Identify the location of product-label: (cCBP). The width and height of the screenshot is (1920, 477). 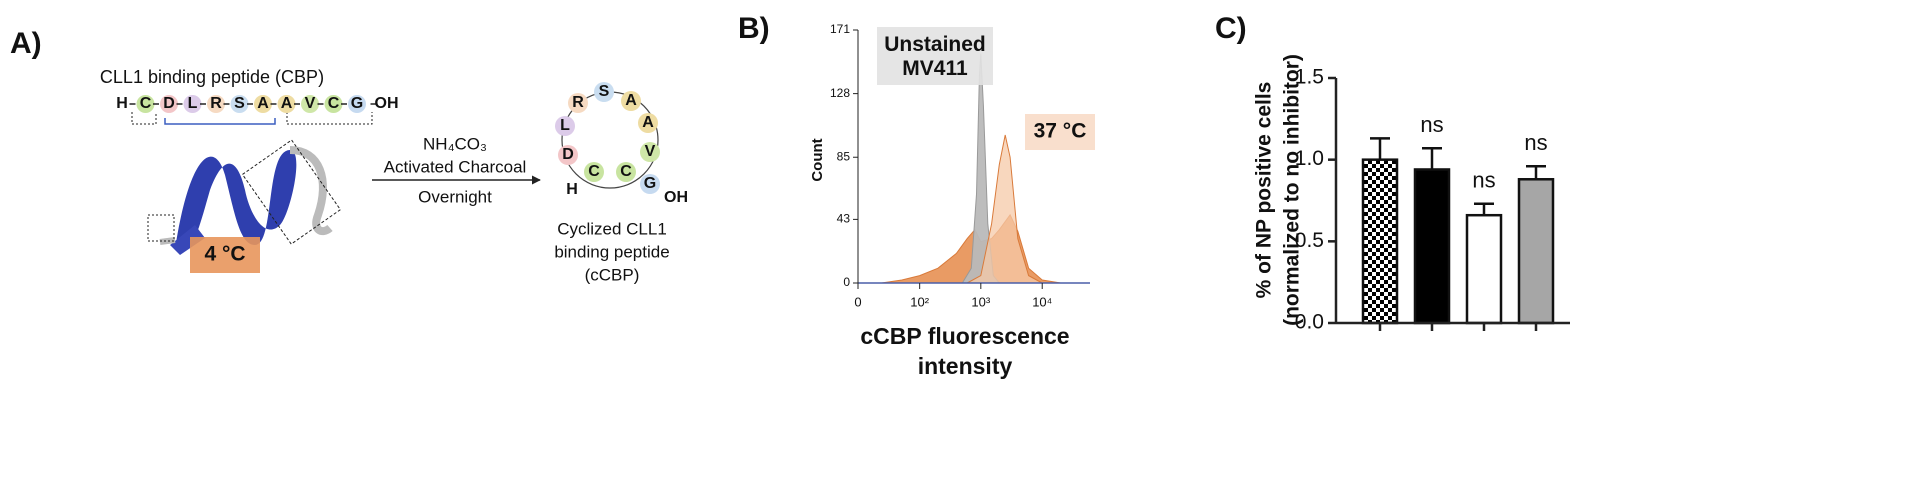
(612, 274).